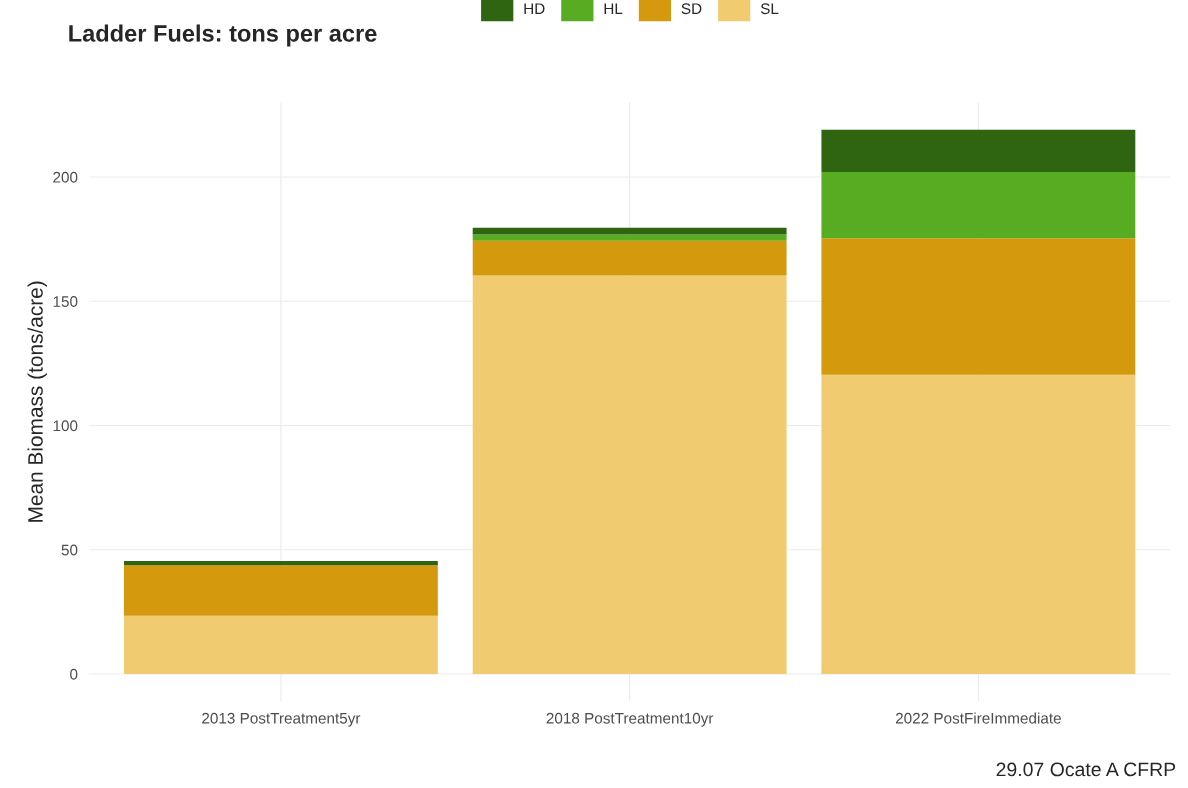 The width and height of the screenshot is (1188, 788). I want to click on legend-label: HD, so click(534, 8).